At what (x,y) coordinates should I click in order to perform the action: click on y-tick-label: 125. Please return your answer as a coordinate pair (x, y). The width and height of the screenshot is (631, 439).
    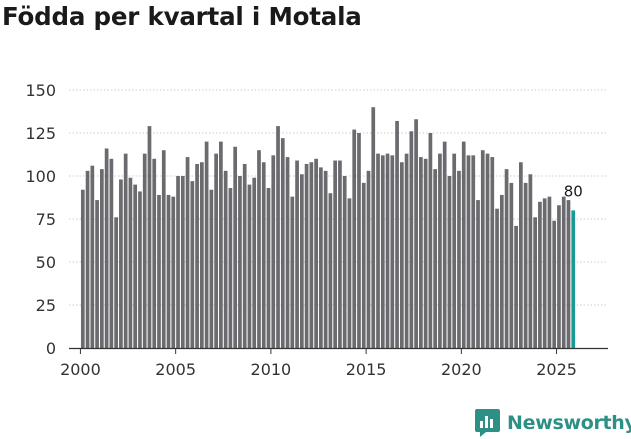
    Looking at the image, I should click on (40, 133).